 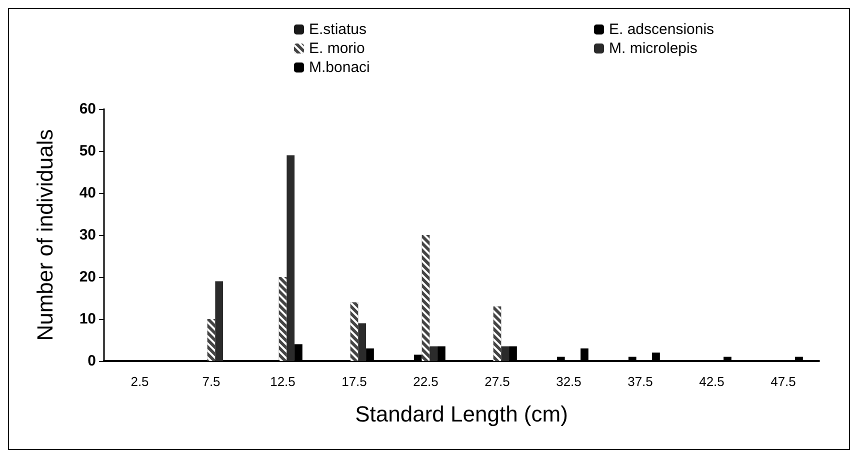 What do you see at coordinates (87, 151) in the screenshot?
I see `y-tick-label: 50` at bounding box center [87, 151].